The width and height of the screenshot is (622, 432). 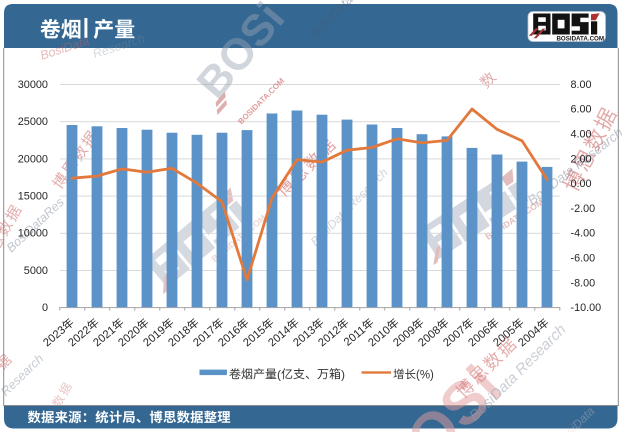 I want to click on svg-text: -10.00, so click(x=586, y=308).